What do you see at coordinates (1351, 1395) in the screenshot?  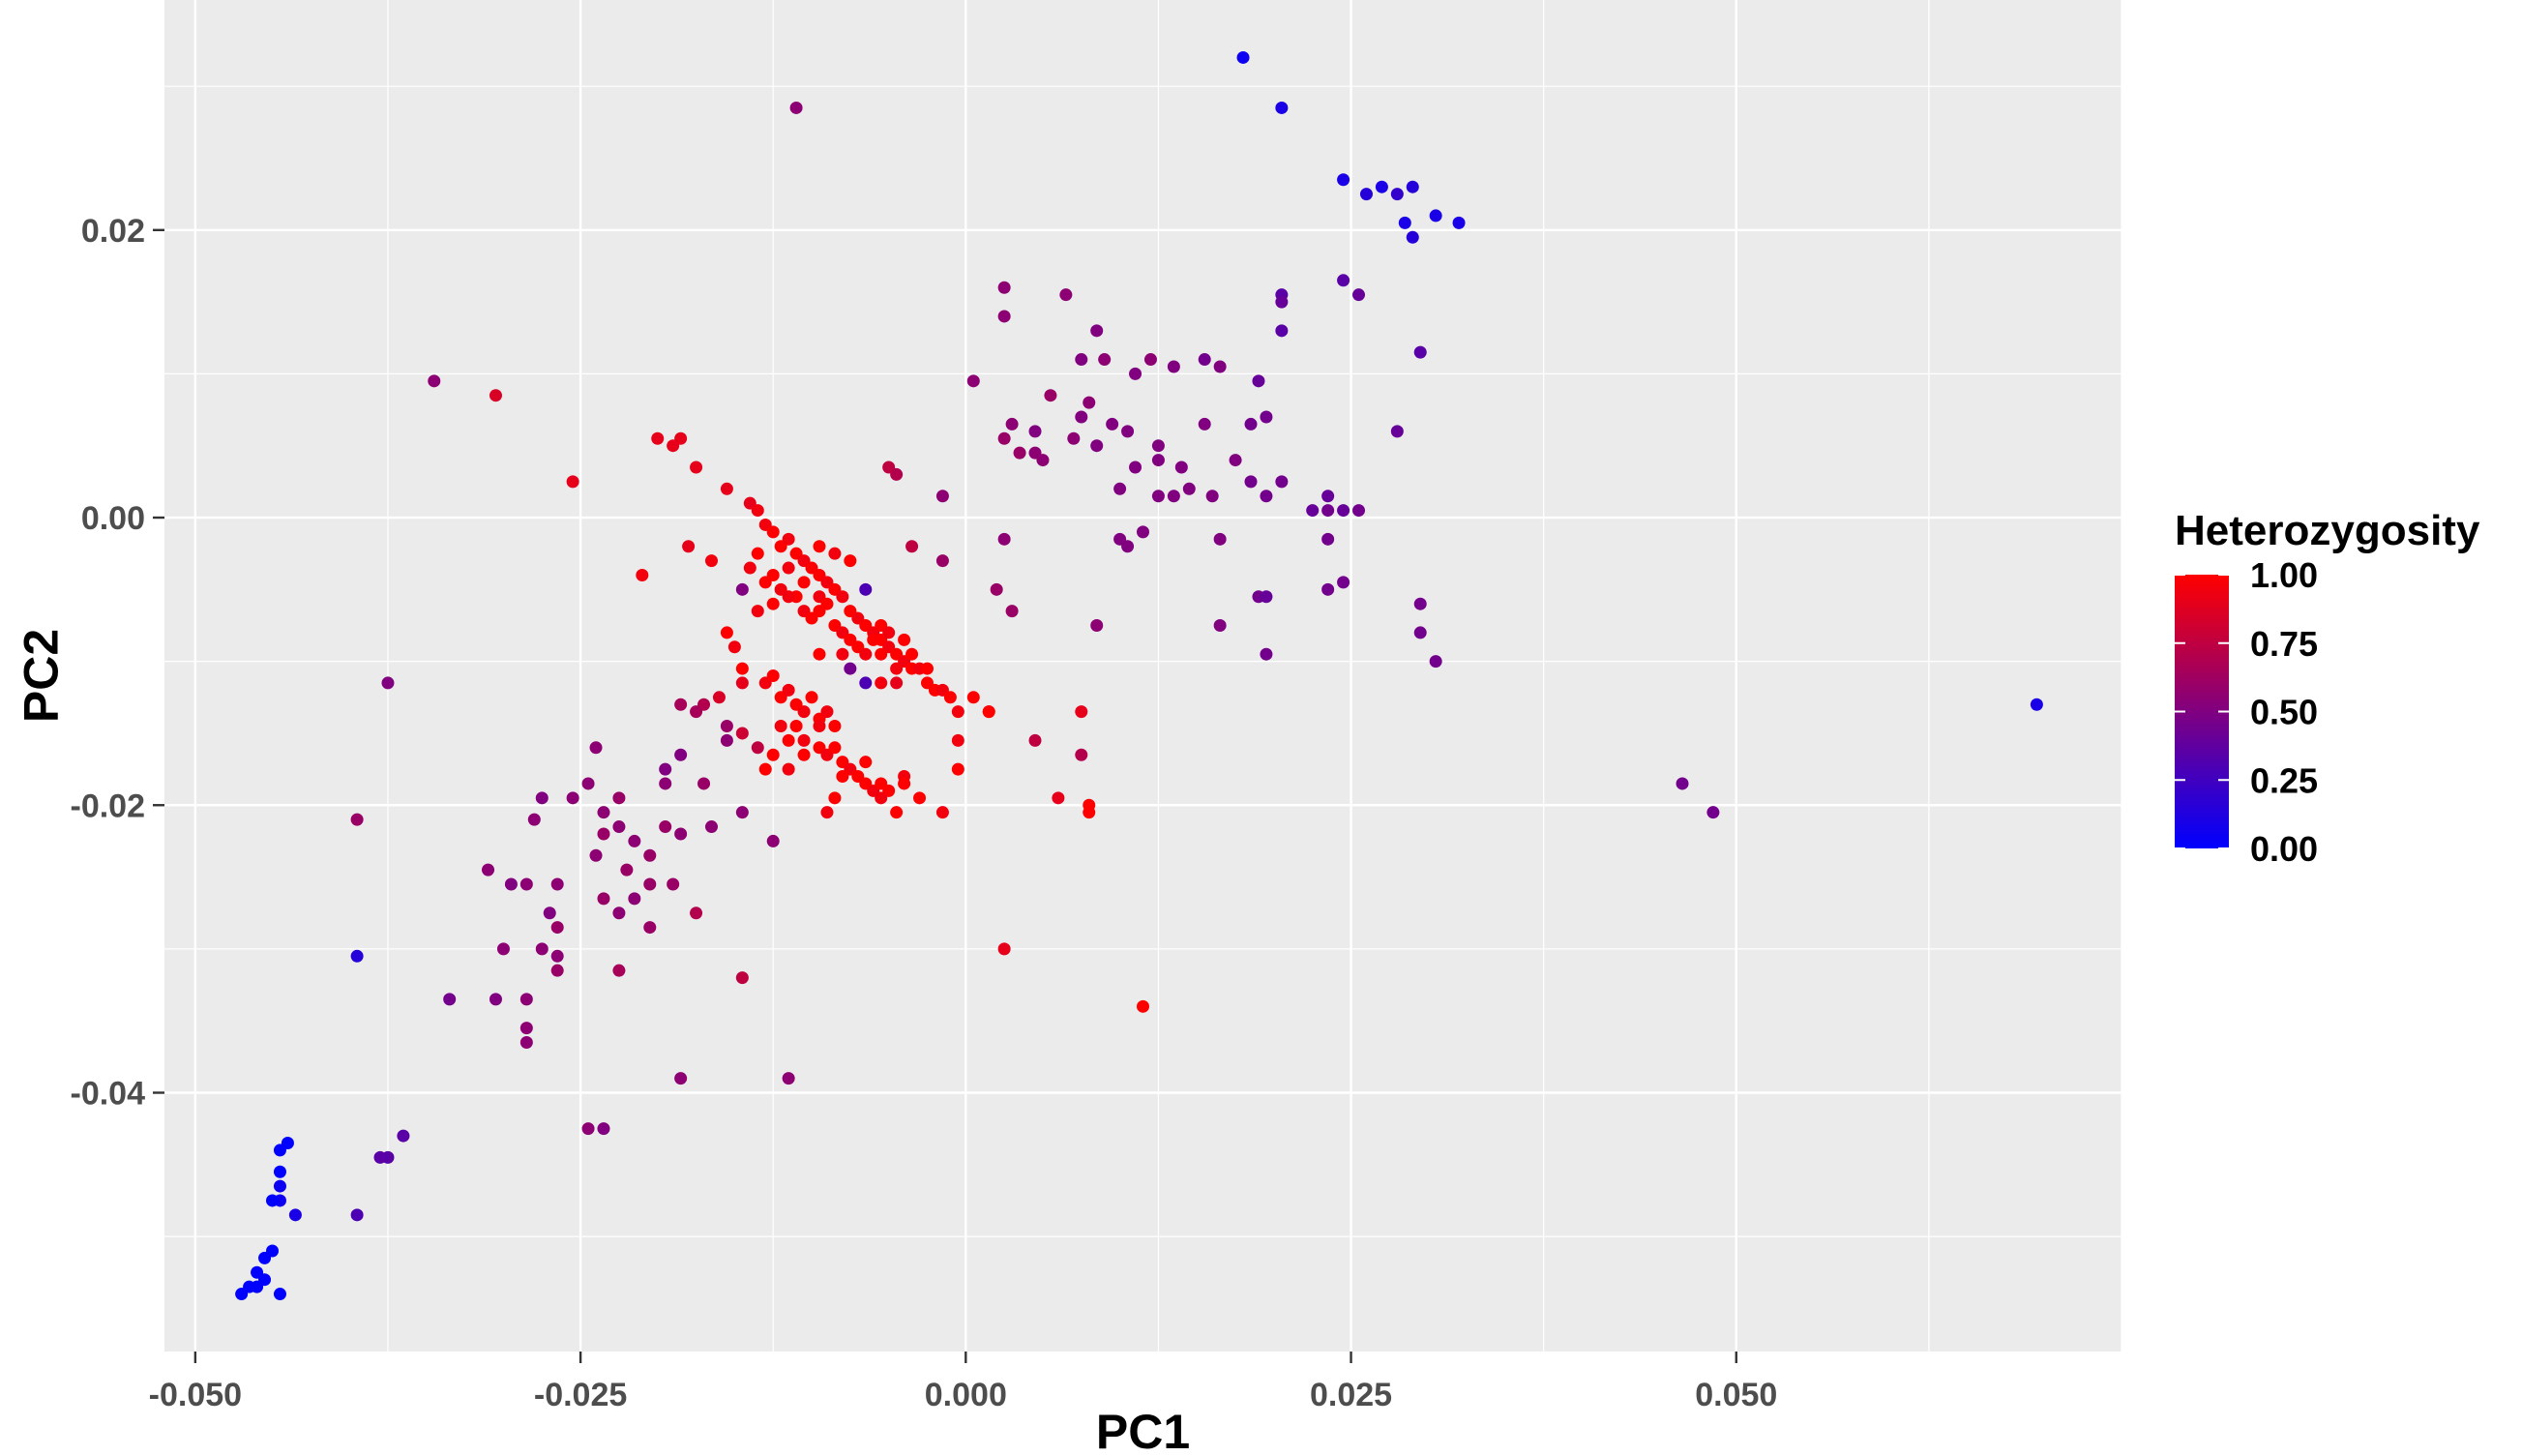 I see `x-tick-label: 0.025` at bounding box center [1351, 1395].